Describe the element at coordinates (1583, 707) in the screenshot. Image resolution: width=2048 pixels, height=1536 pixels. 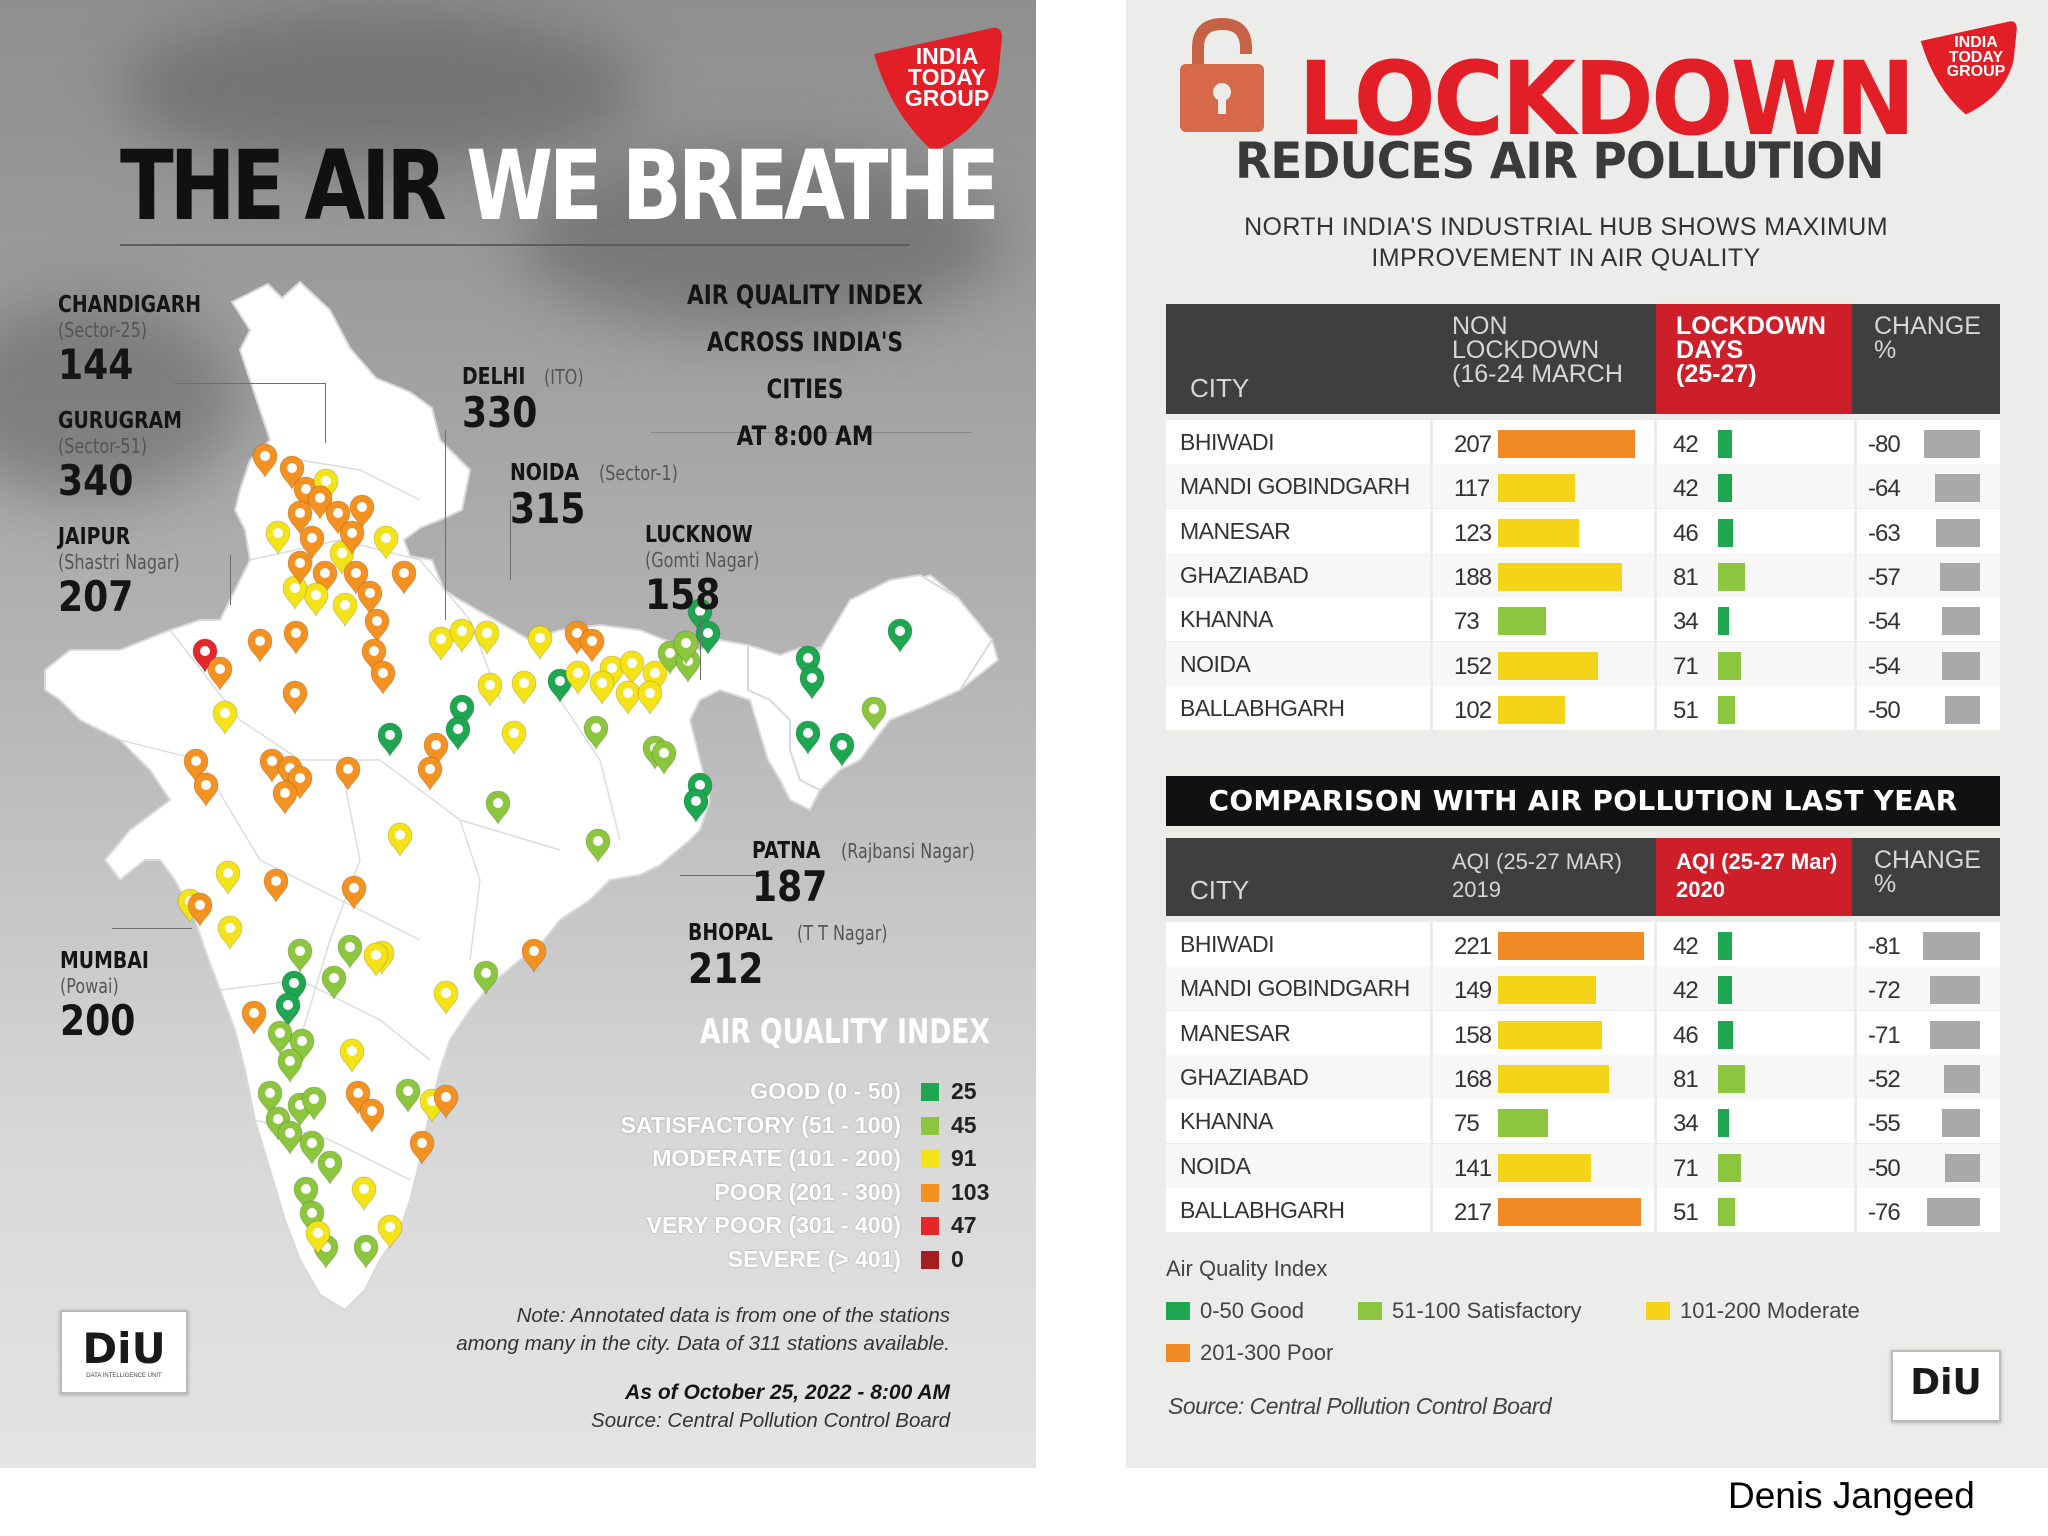
I see `table-row: BALLABHGARH 102 51 -50` at that location.